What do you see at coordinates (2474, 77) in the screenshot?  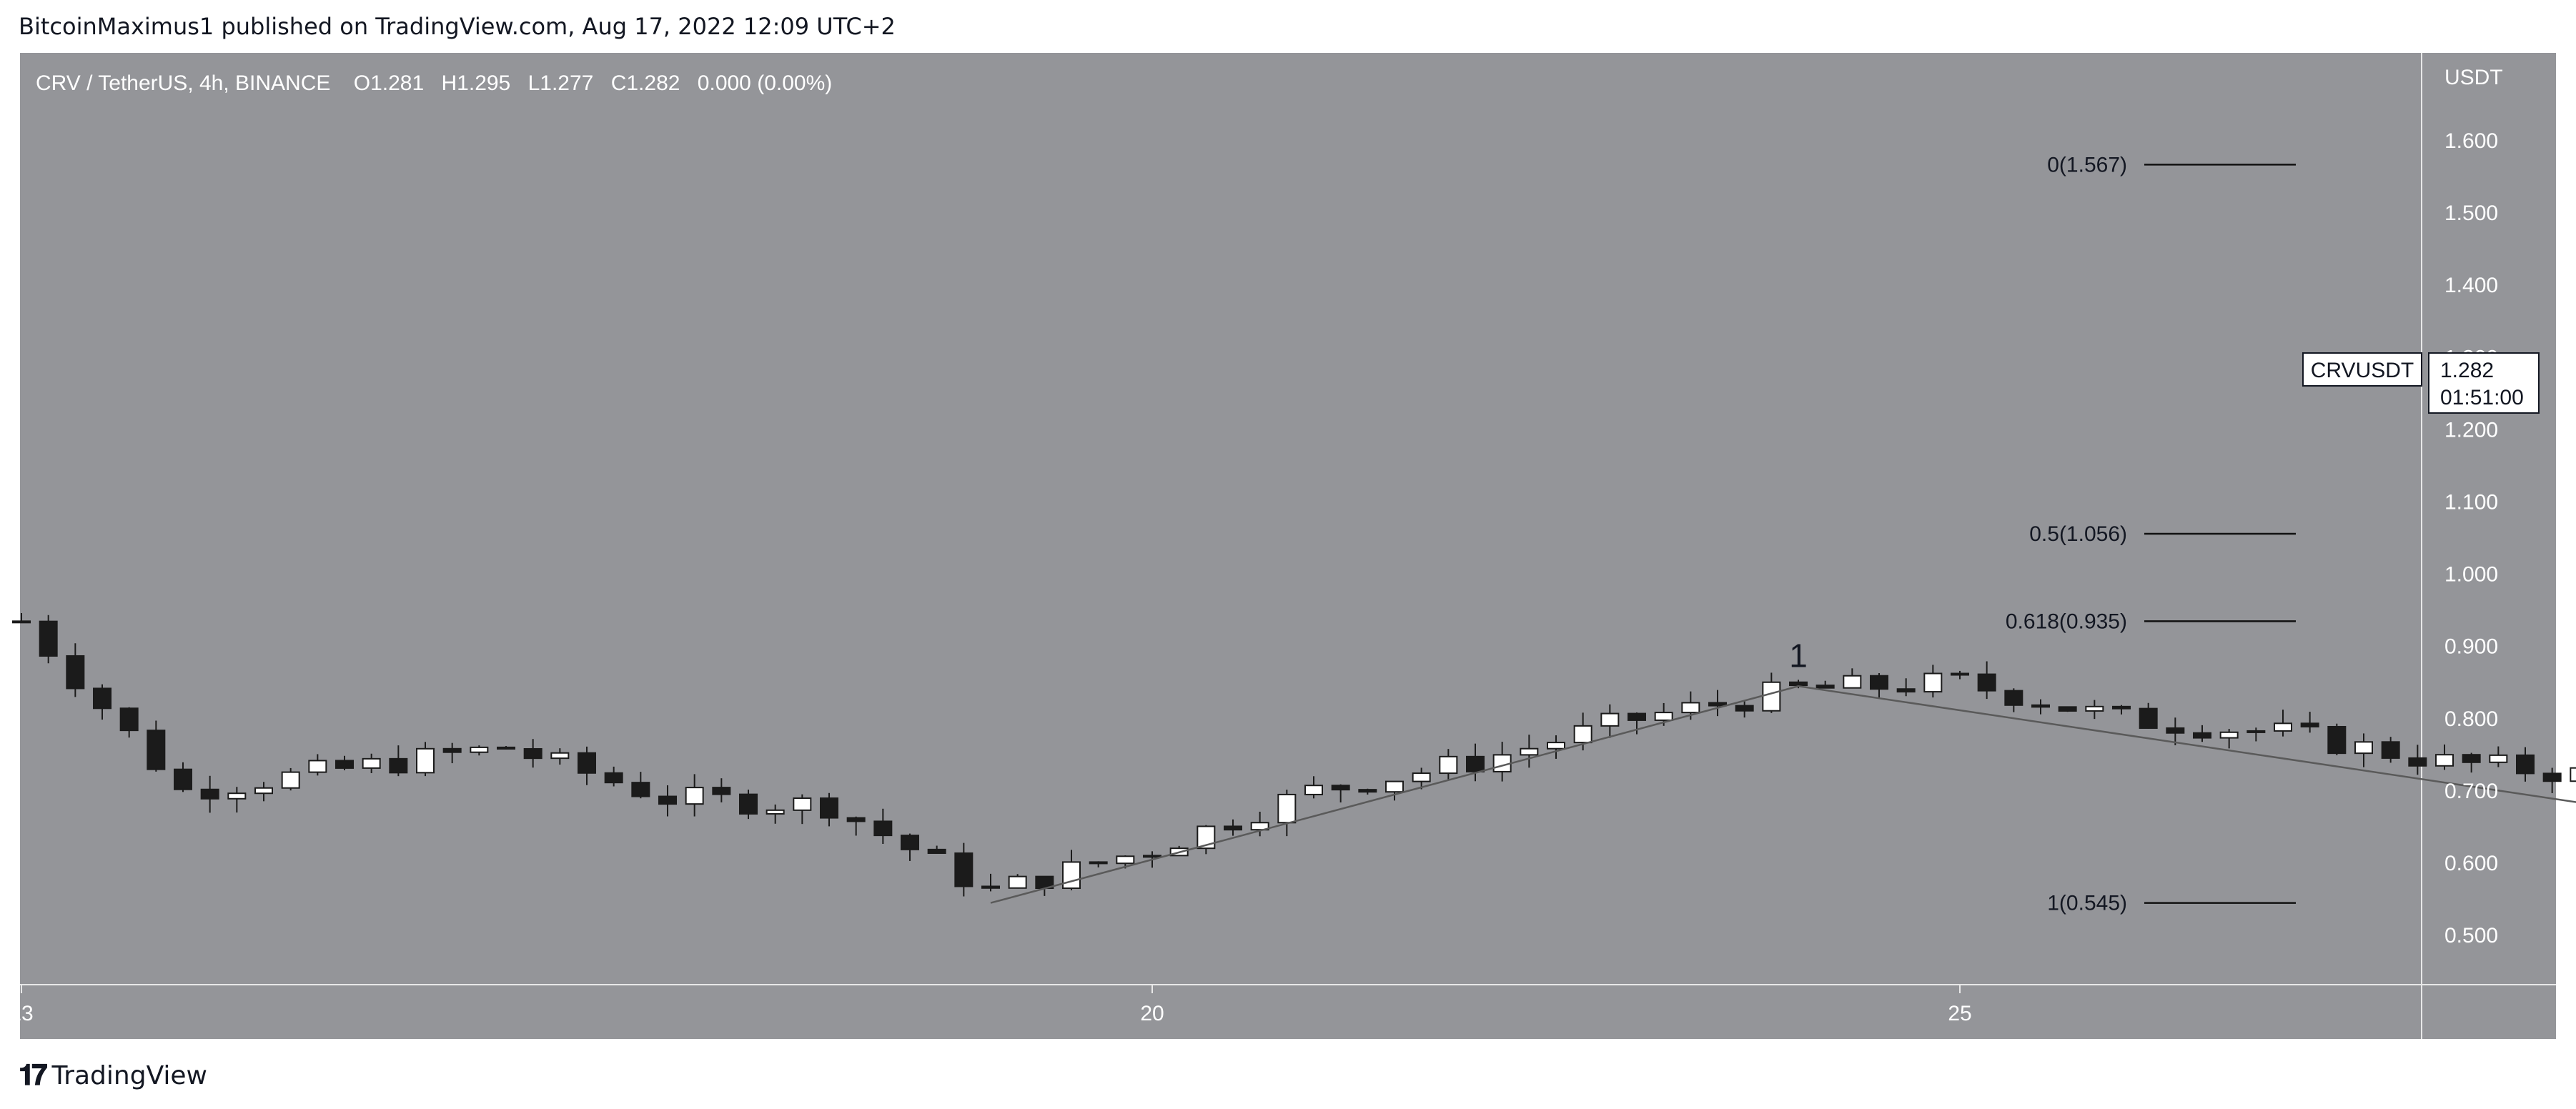 I see `y-axis-unit: USDT` at bounding box center [2474, 77].